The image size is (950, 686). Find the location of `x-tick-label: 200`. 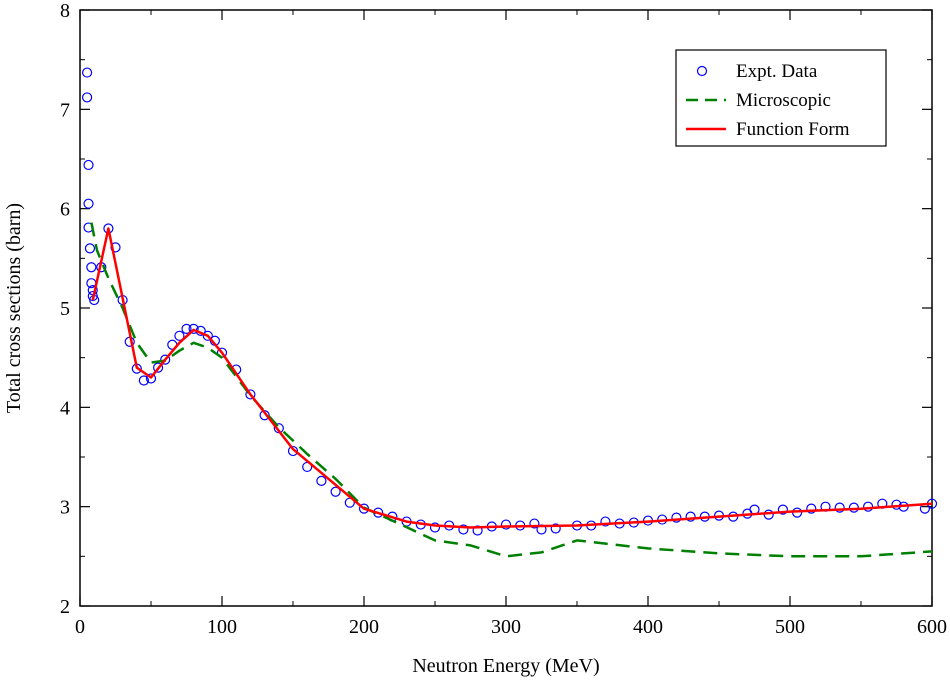

x-tick-label: 200 is located at coordinates (364, 627).